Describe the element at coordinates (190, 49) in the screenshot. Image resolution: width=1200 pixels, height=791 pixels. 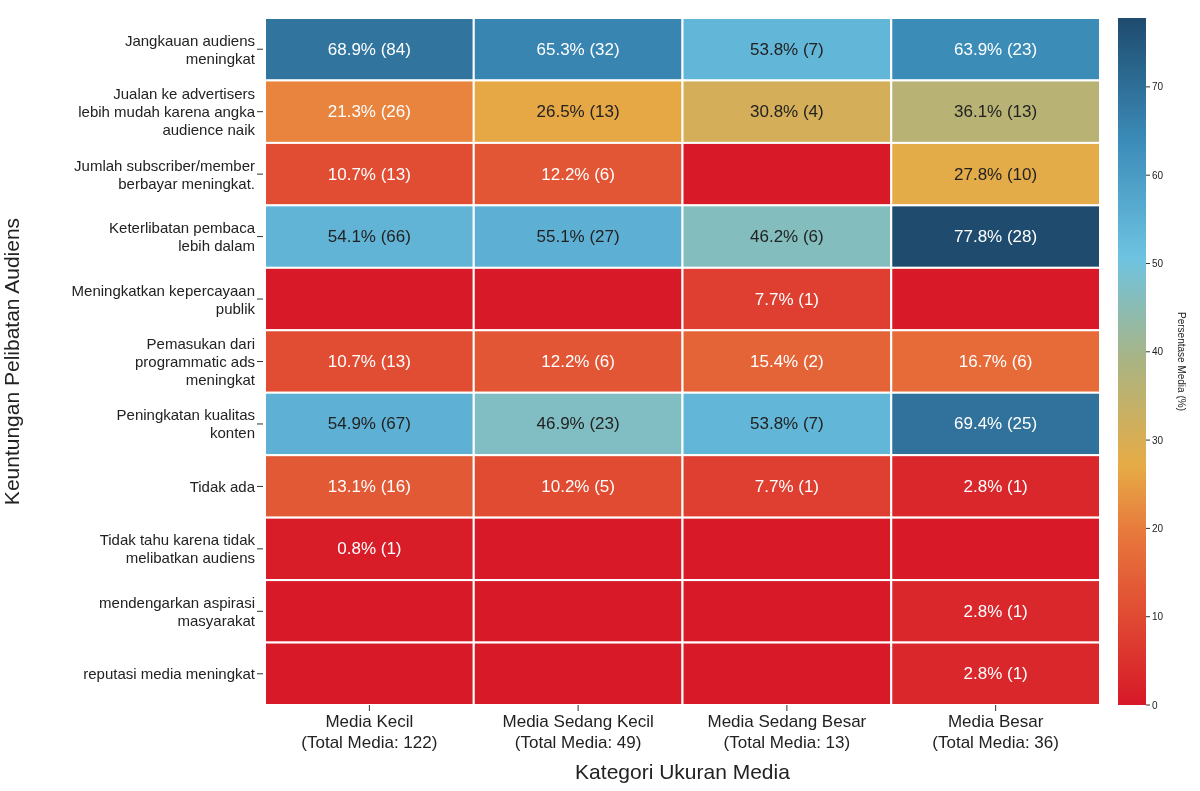
I see `y-tick-label: Jangkauan audiens meningkat` at that location.